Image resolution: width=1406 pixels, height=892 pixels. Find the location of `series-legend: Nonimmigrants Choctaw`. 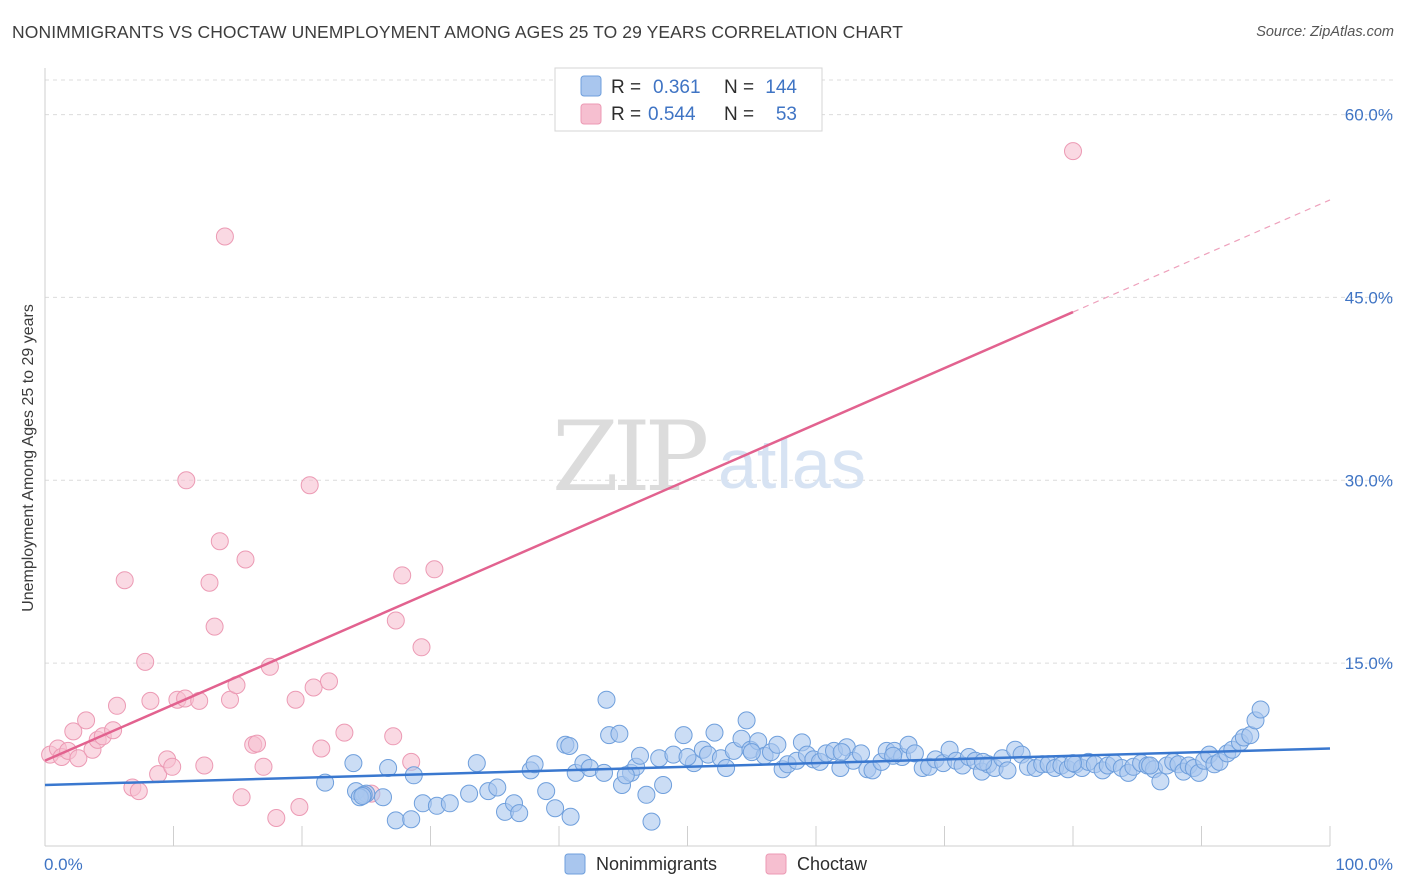

series-legend: Nonimmigrants Choctaw is located at coordinates (716, 864).